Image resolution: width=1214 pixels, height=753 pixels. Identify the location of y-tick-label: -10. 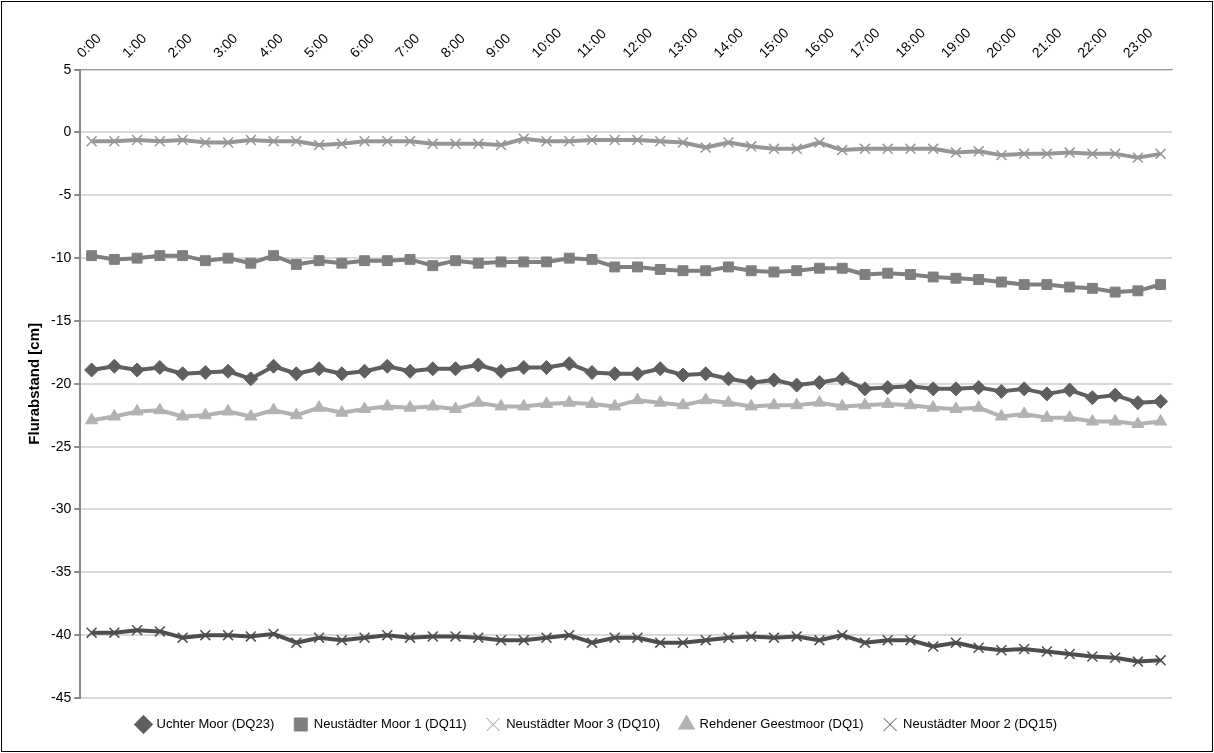
(61, 257).